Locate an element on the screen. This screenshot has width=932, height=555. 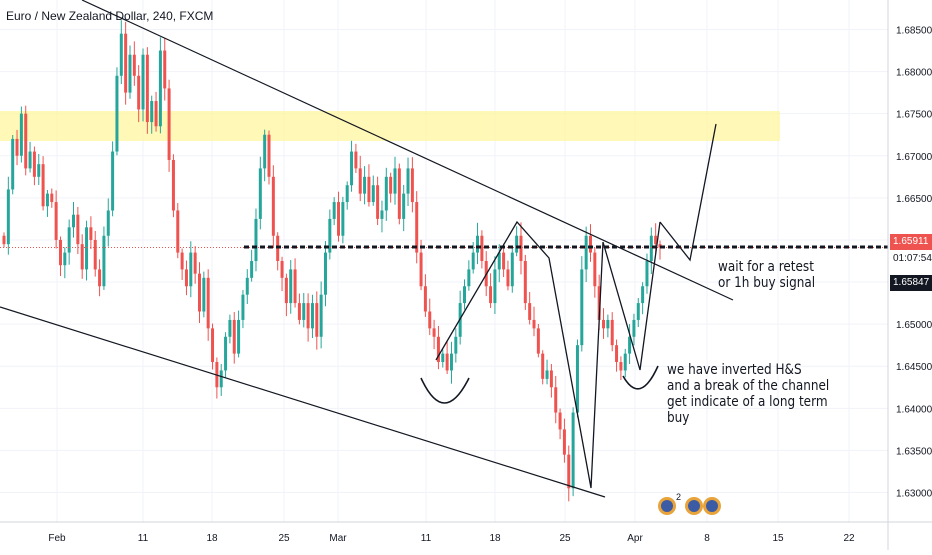
price-tick-label: 1.64500 is located at coordinates (914, 367).